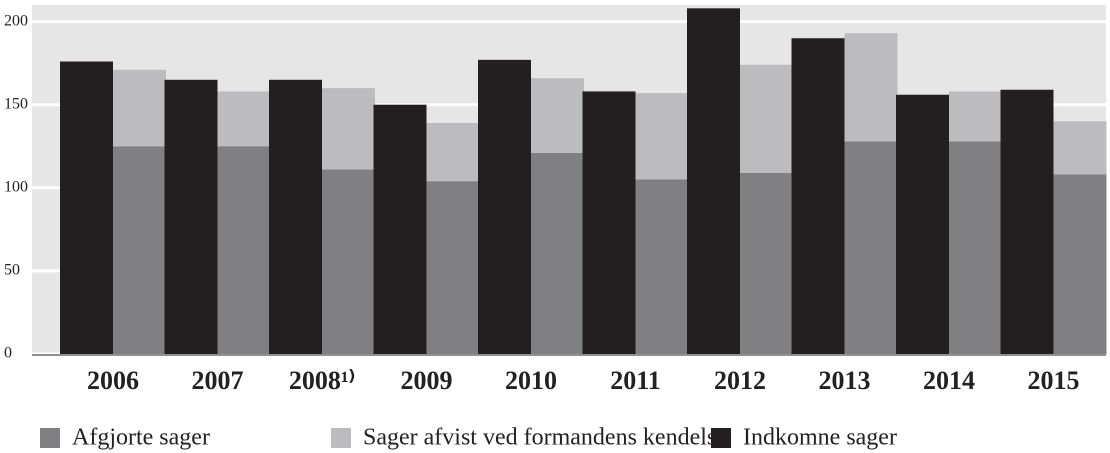  What do you see at coordinates (322, 380) in the screenshot?
I see `x-tick-label: 2008¹⁾` at bounding box center [322, 380].